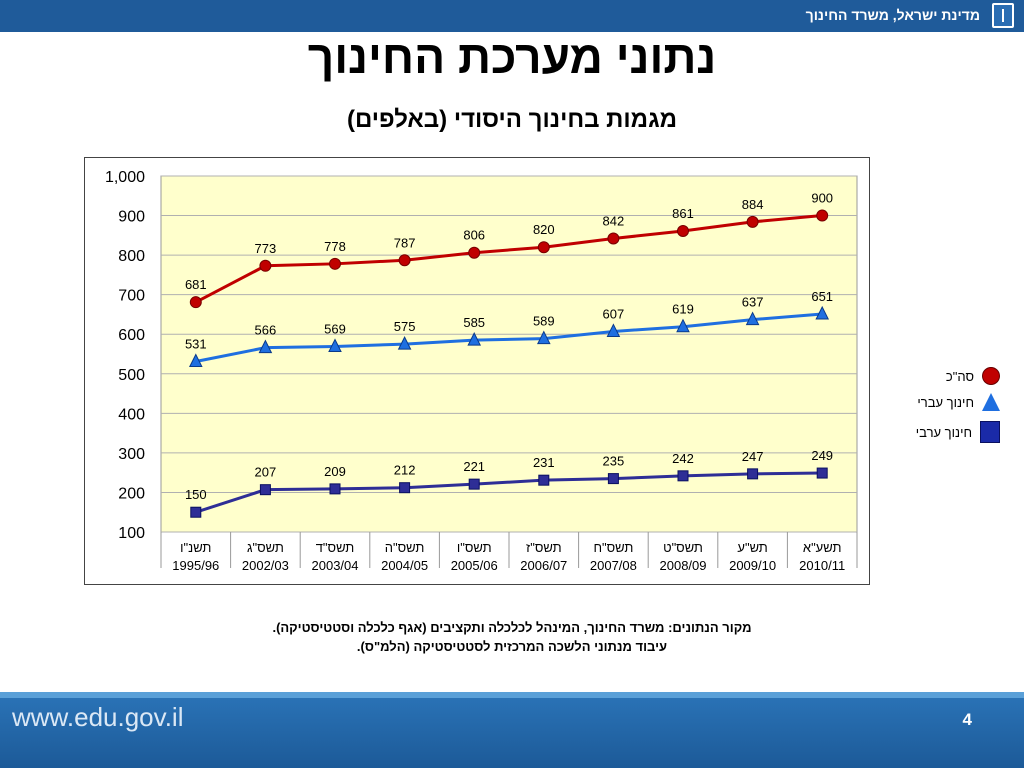 The height and width of the screenshot is (768, 1024). Describe the element at coordinates (683, 213) in the screenshot. I see `data-label: 861` at that location.